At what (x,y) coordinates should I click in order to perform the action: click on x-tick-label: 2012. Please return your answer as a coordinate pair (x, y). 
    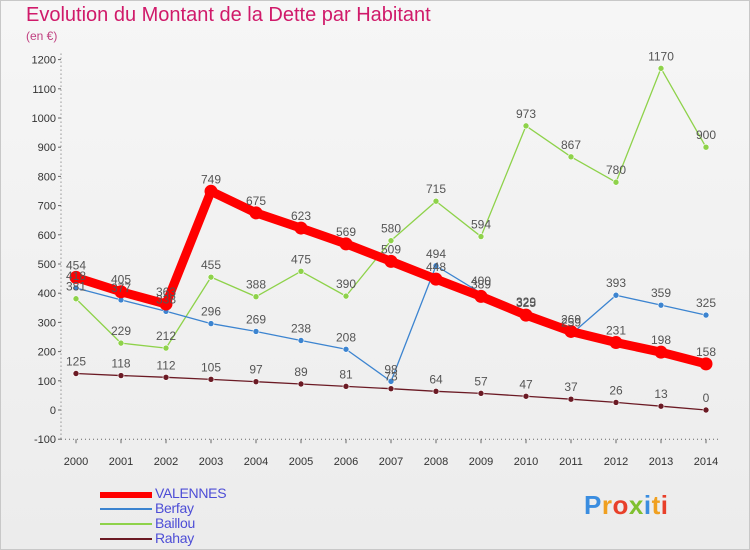
    Looking at the image, I should click on (616, 462).